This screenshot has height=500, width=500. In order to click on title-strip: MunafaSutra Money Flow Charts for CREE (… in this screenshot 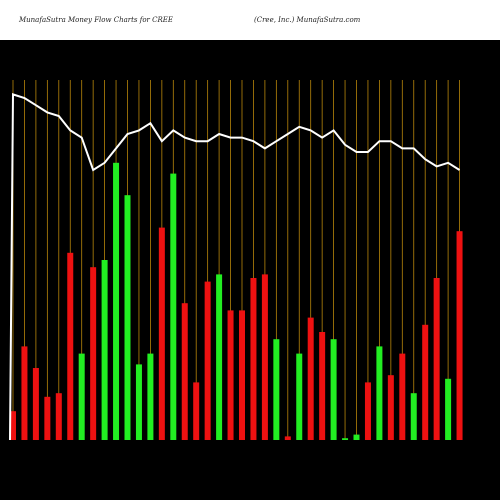, I will do `click(250, 20)`.